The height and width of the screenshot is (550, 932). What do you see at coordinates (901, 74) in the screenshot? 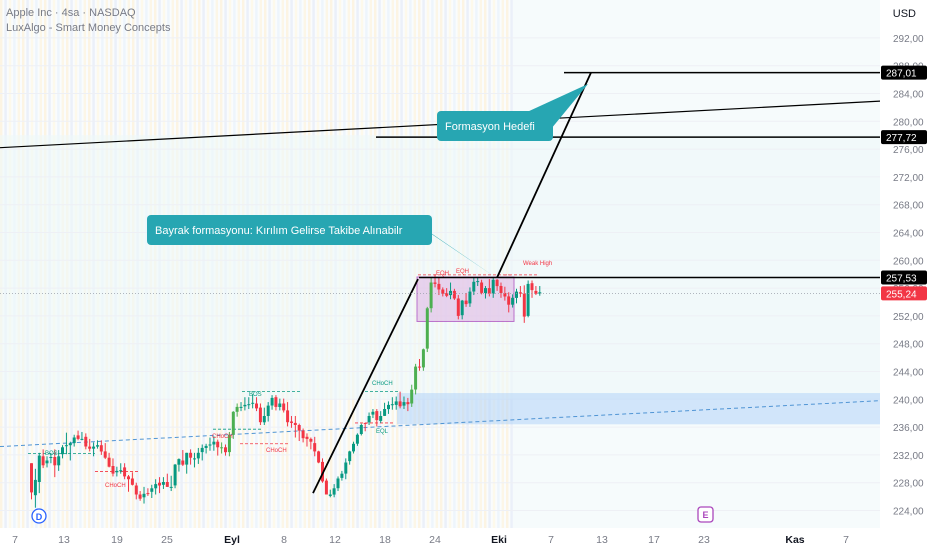
I see `price-tag: 287,01` at bounding box center [901, 74].